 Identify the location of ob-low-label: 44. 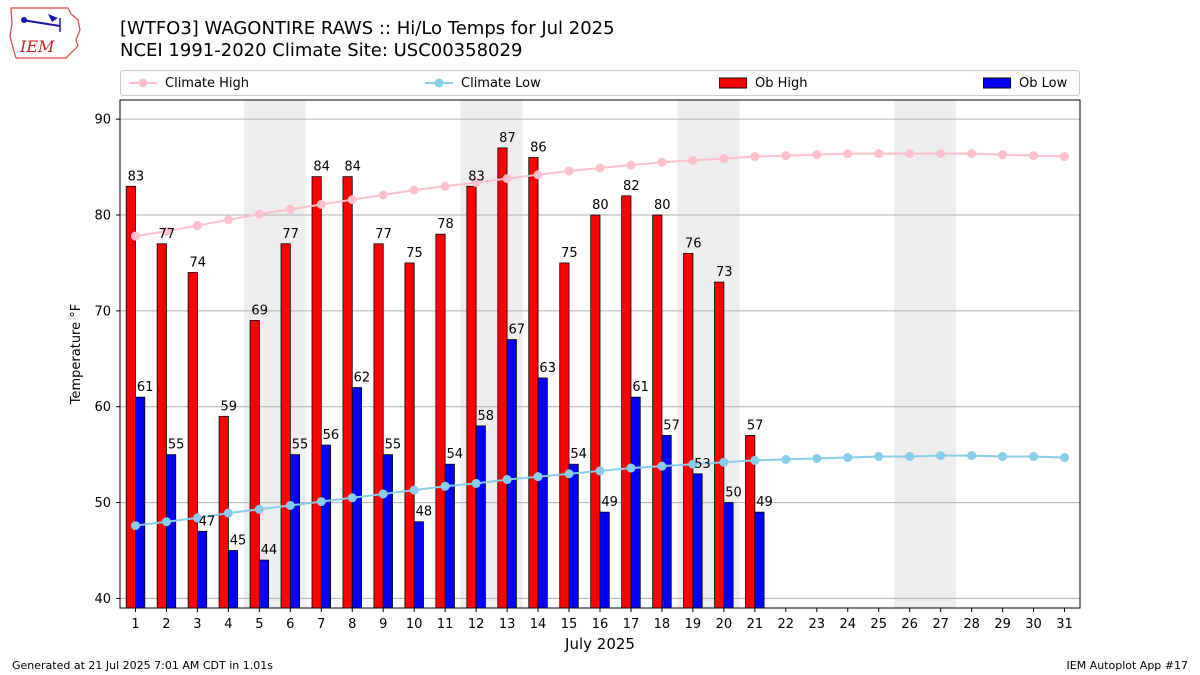
(269, 550).